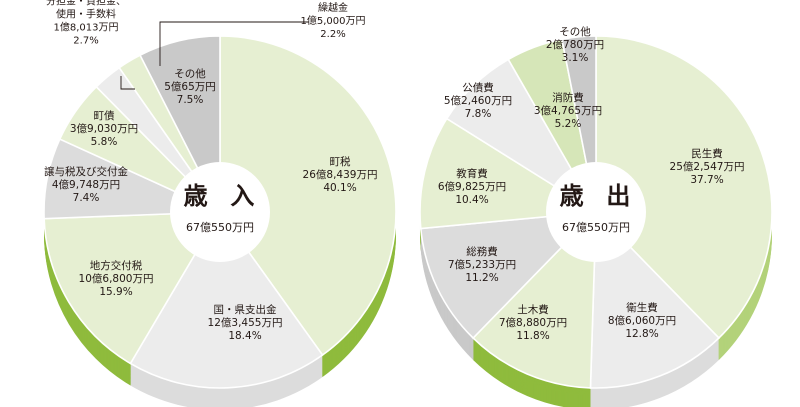  Describe the element at coordinates (533, 322) in the screenshot. I see `slice-label-exp-2: 土木費 7億8,880万円 11.8%` at that location.